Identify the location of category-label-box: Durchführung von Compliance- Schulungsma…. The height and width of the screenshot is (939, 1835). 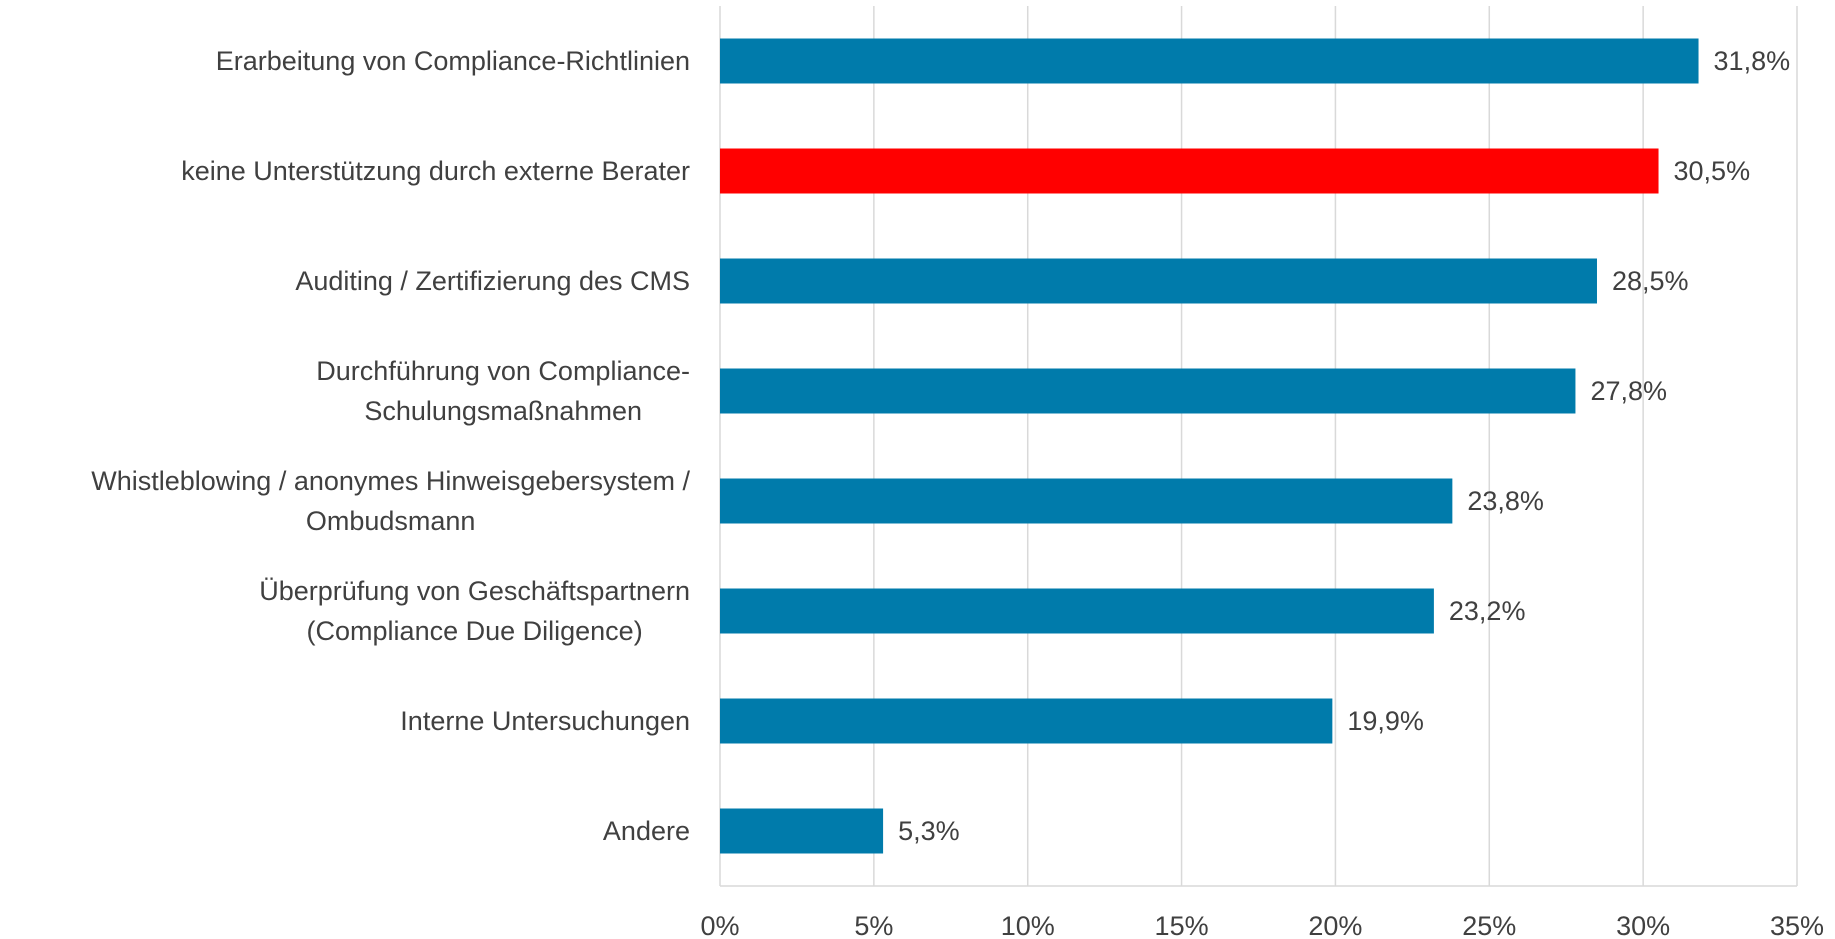
(345, 391).